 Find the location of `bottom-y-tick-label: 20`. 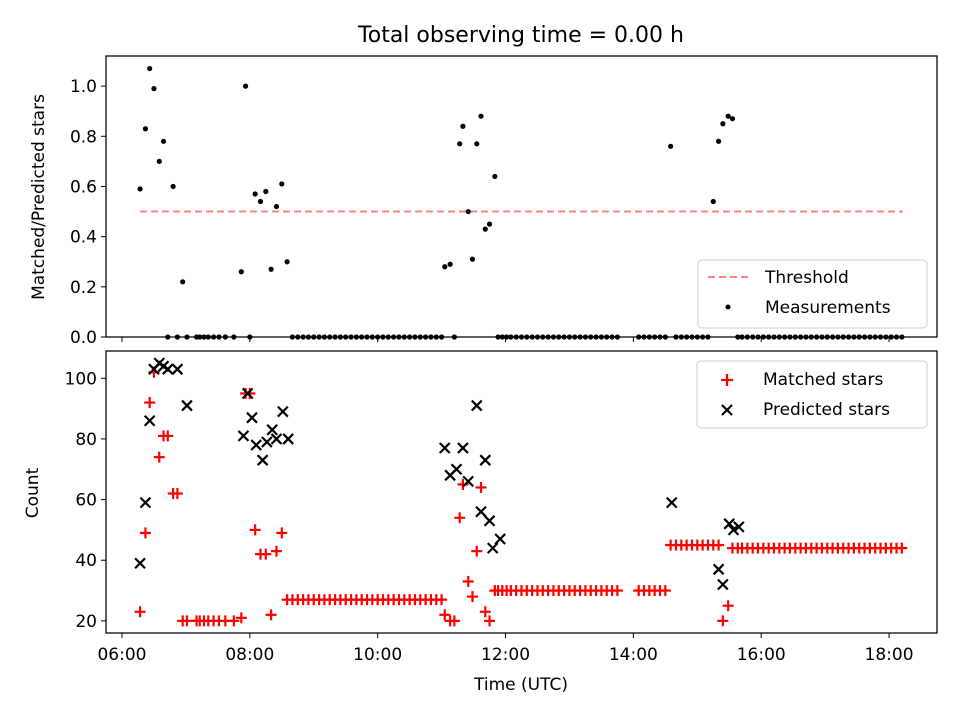

bottom-y-tick-label: 20 is located at coordinates (86, 622).